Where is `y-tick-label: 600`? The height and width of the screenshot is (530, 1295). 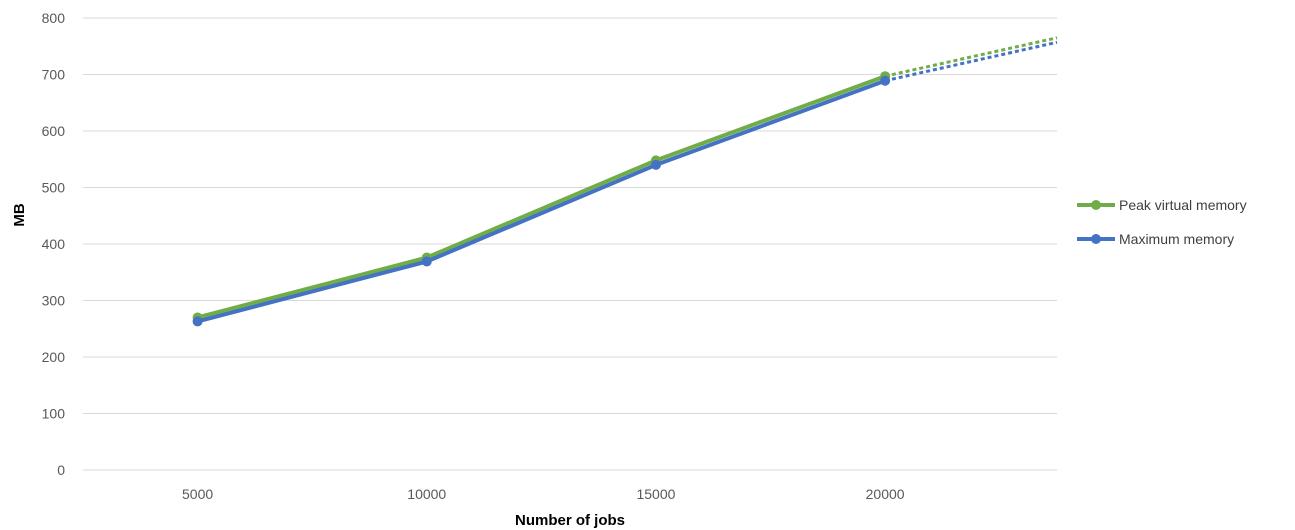
y-tick-label: 600 is located at coordinates (54, 131).